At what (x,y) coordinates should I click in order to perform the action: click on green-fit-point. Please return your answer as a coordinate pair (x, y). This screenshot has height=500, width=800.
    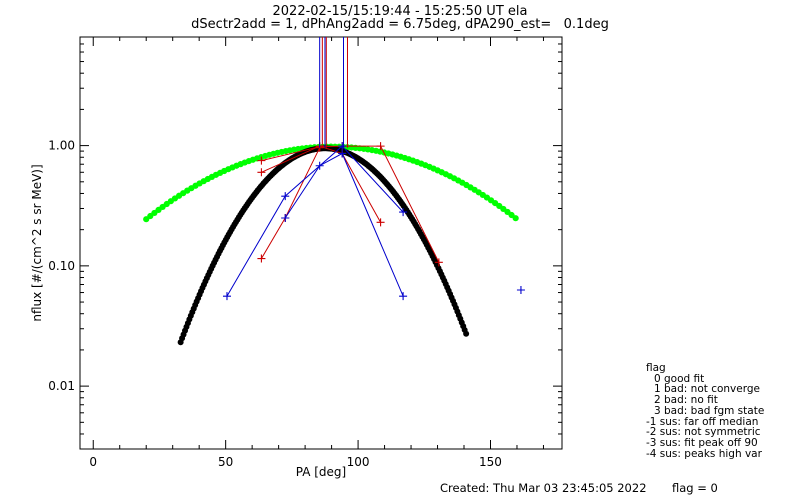
    Looking at the image, I should click on (515, 218).